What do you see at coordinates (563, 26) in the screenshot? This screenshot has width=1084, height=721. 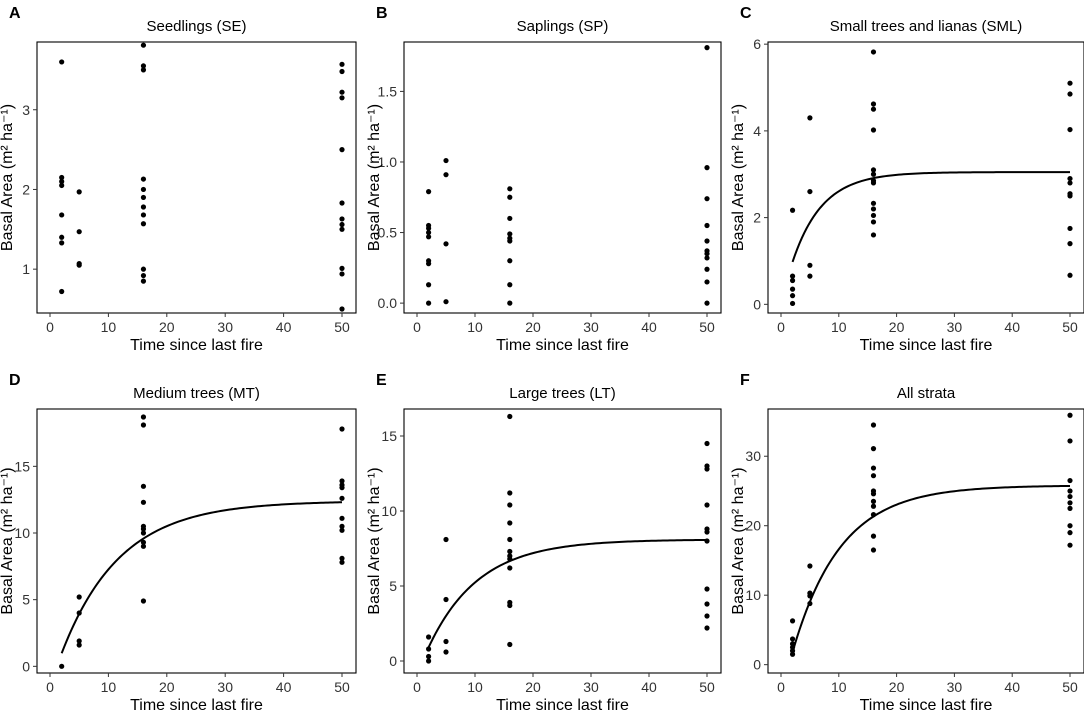 I see `panel-title: Saplings (SP)` at bounding box center [563, 26].